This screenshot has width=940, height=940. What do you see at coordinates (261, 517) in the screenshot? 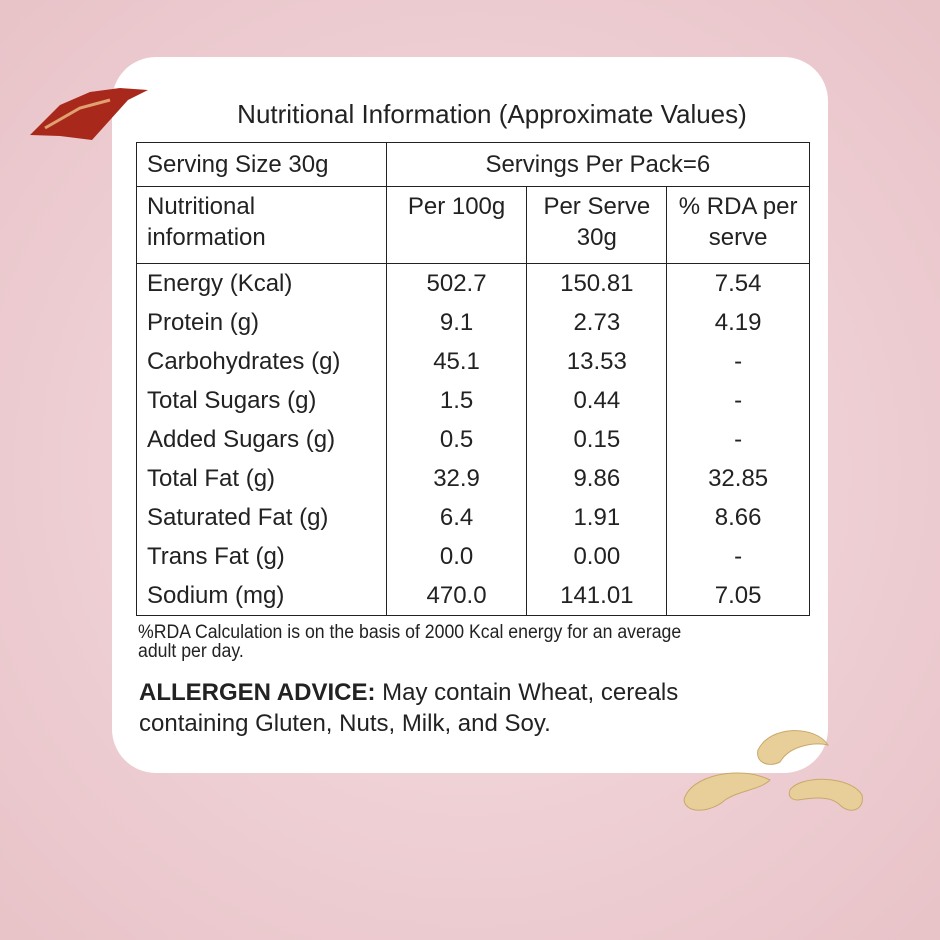
I see `nutrient-name: Saturated Fat (g)` at bounding box center [261, 517].